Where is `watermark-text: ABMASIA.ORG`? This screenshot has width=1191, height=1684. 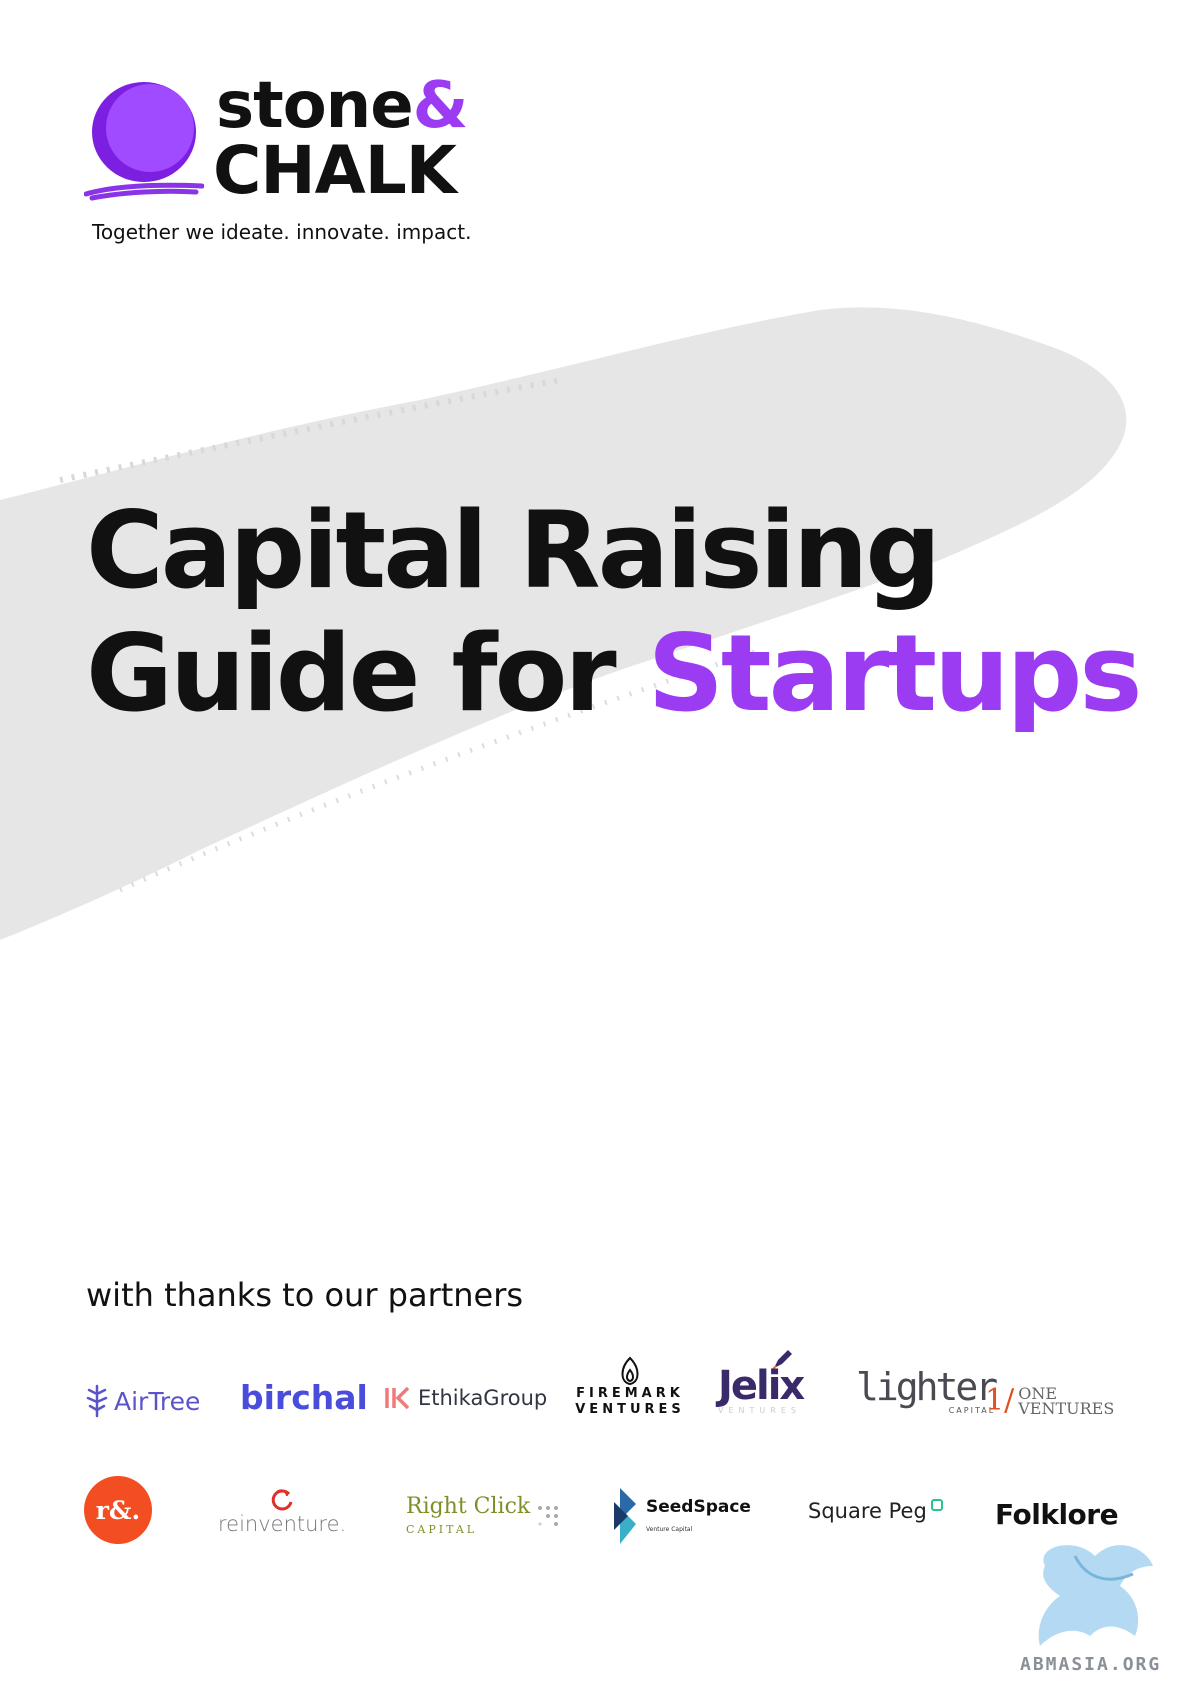 watermark-text: ABMASIA.ORG is located at coordinates (1091, 1664).